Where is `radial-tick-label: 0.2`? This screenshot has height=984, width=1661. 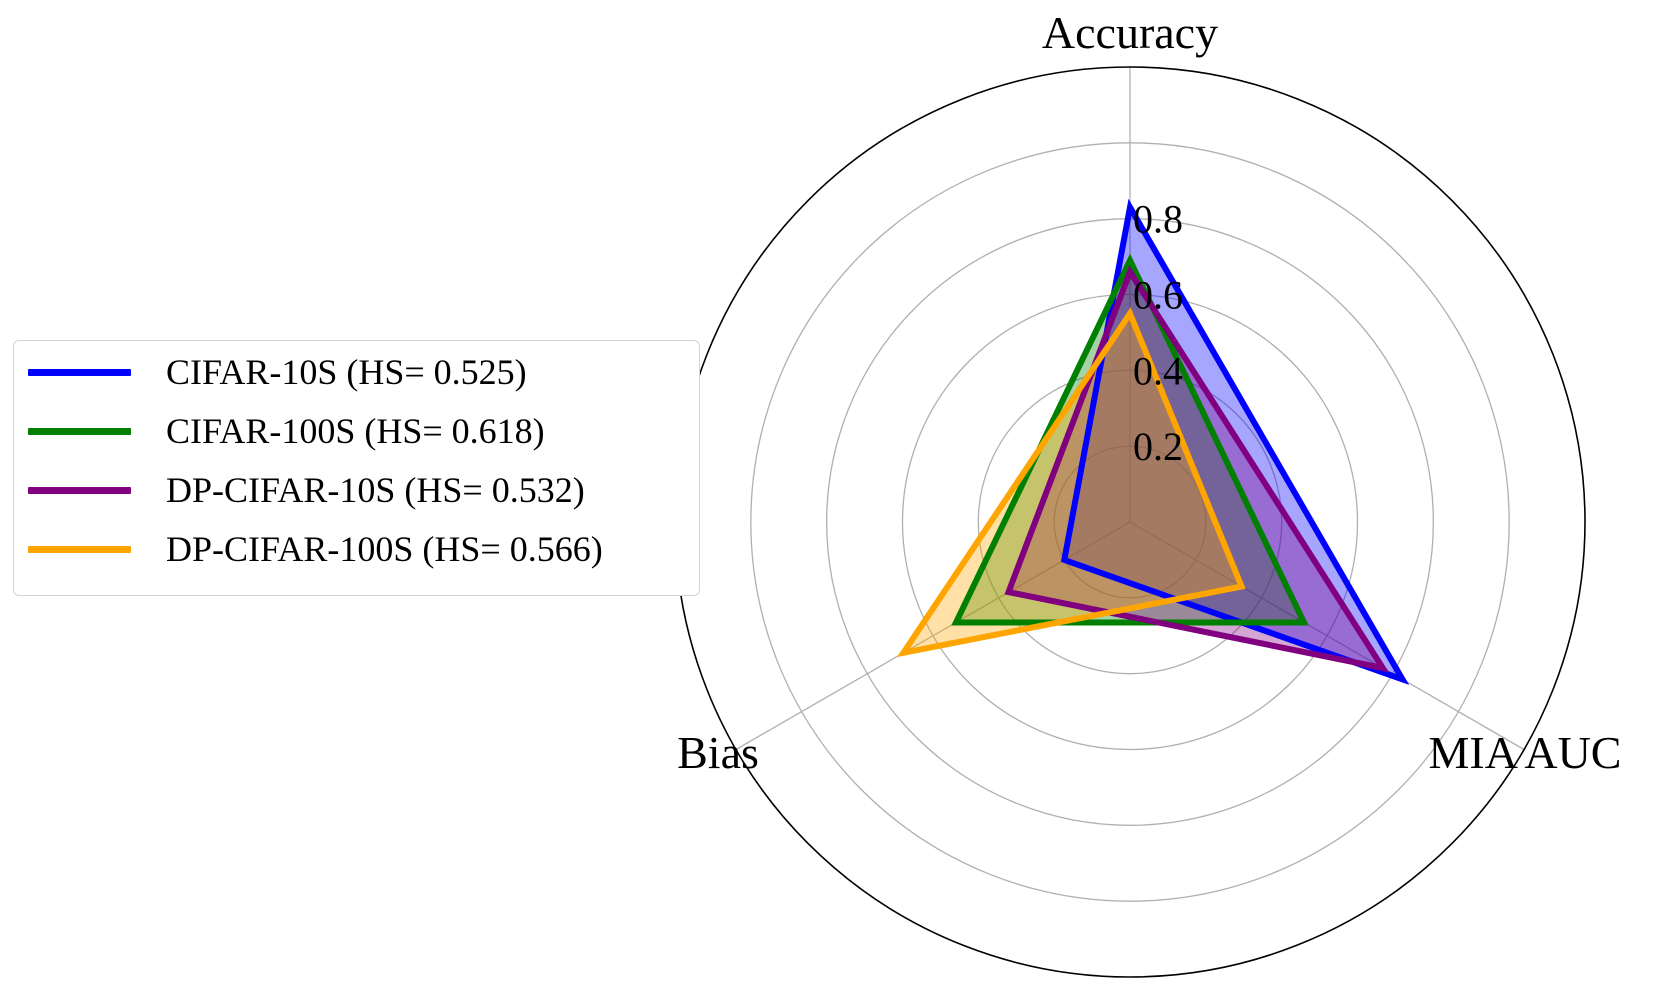
radial-tick-label: 0.2 is located at coordinates (1158, 446).